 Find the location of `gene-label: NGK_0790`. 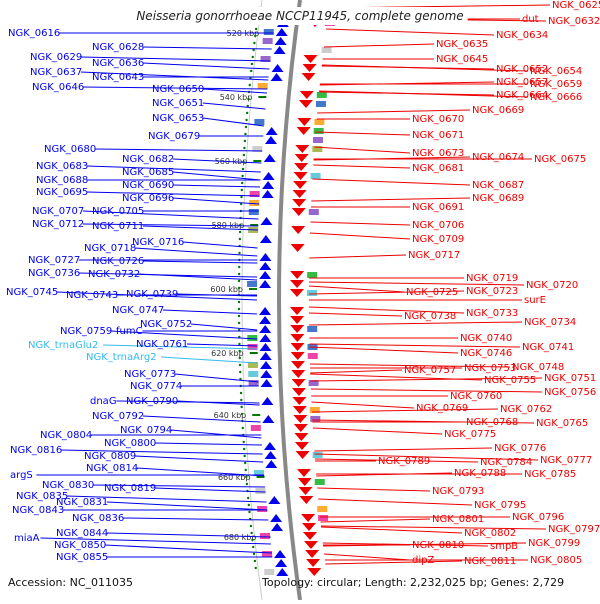

gene-label: NGK_0790 is located at coordinates (152, 401).